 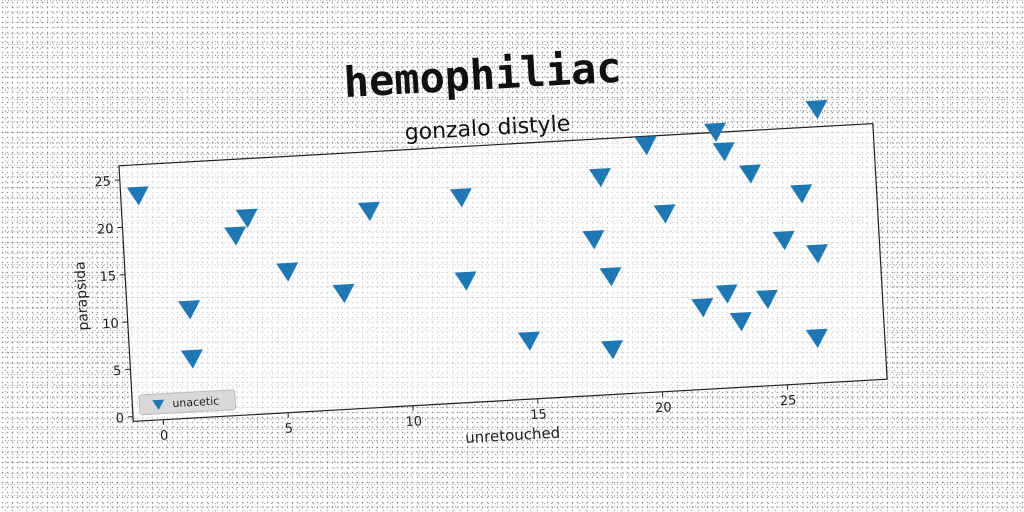 I want to click on chart-subtitle: gonzalo distyle, so click(x=487, y=129).